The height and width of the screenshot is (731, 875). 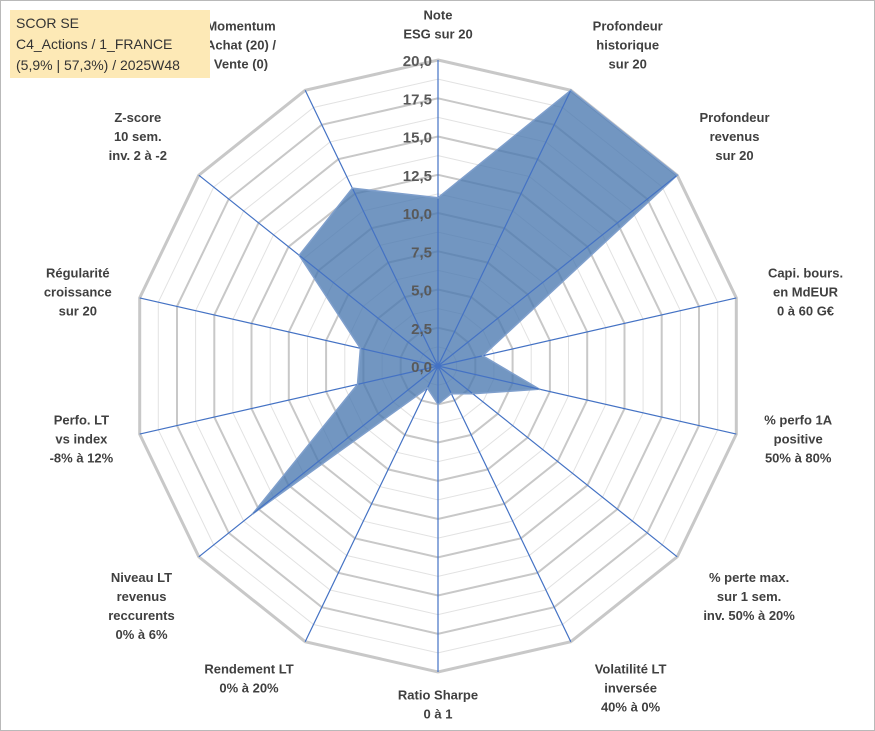 What do you see at coordinates (631, 706) in the screenshot?
I see `axis-label-line: 40% à 0%` at bounding box center [631, 706].